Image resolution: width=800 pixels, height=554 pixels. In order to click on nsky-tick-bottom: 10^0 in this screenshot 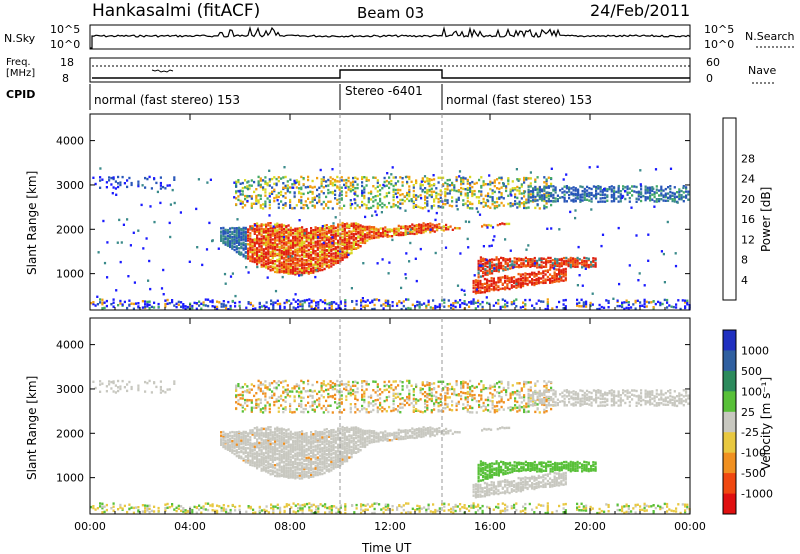, I will do `click(65, 44)`.